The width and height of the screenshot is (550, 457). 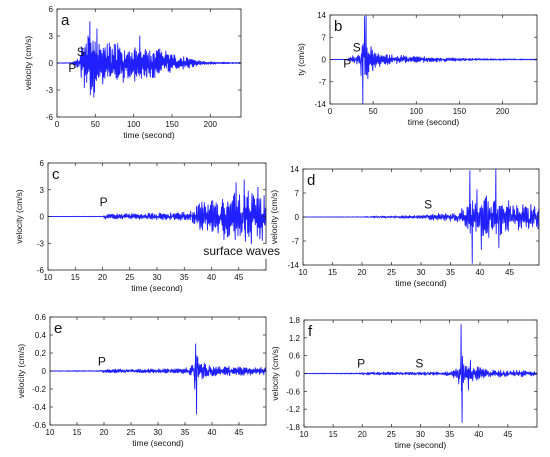 What do you see at coordinates (41, 317) in the screenshot?
I see `y-tick-label: 0.6` at bounding box center [41, 317].